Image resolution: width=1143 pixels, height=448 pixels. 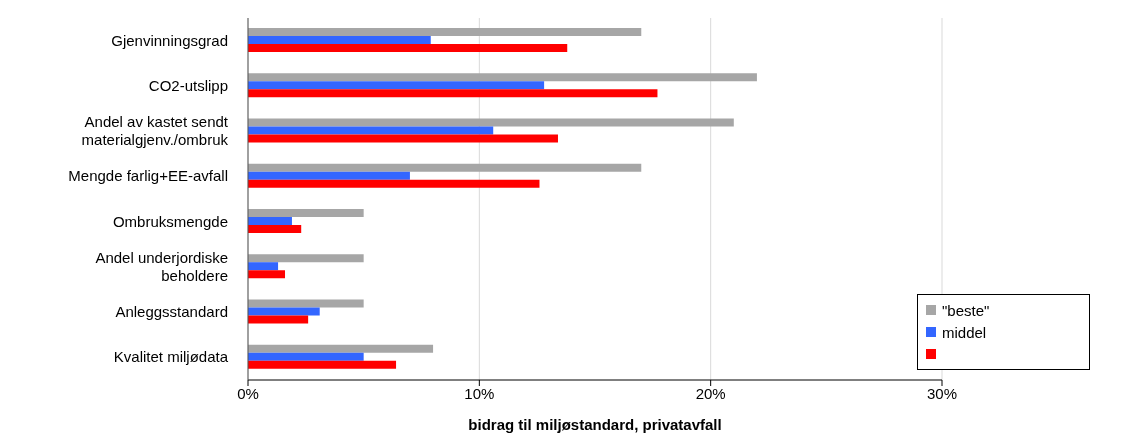 I want to click on x-tick-label: 10%, so click(x=479, y=393).